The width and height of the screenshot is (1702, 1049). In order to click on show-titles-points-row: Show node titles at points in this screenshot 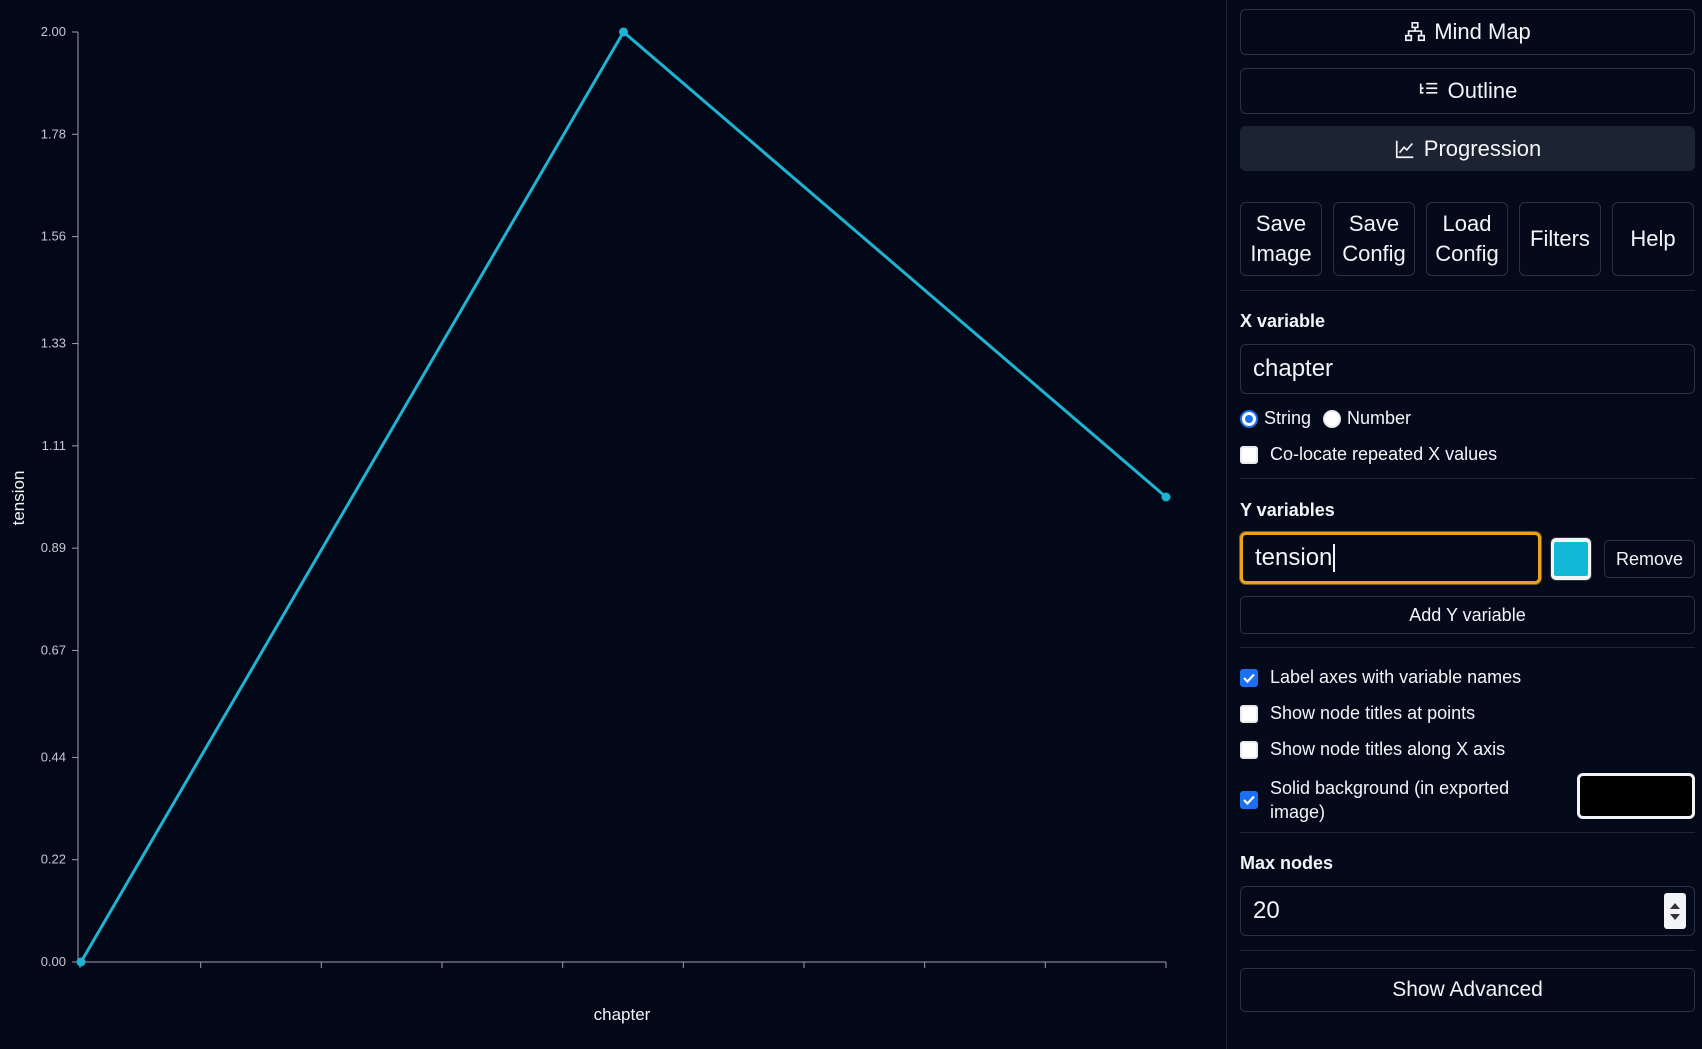, I will do `click(1357, 713)`.